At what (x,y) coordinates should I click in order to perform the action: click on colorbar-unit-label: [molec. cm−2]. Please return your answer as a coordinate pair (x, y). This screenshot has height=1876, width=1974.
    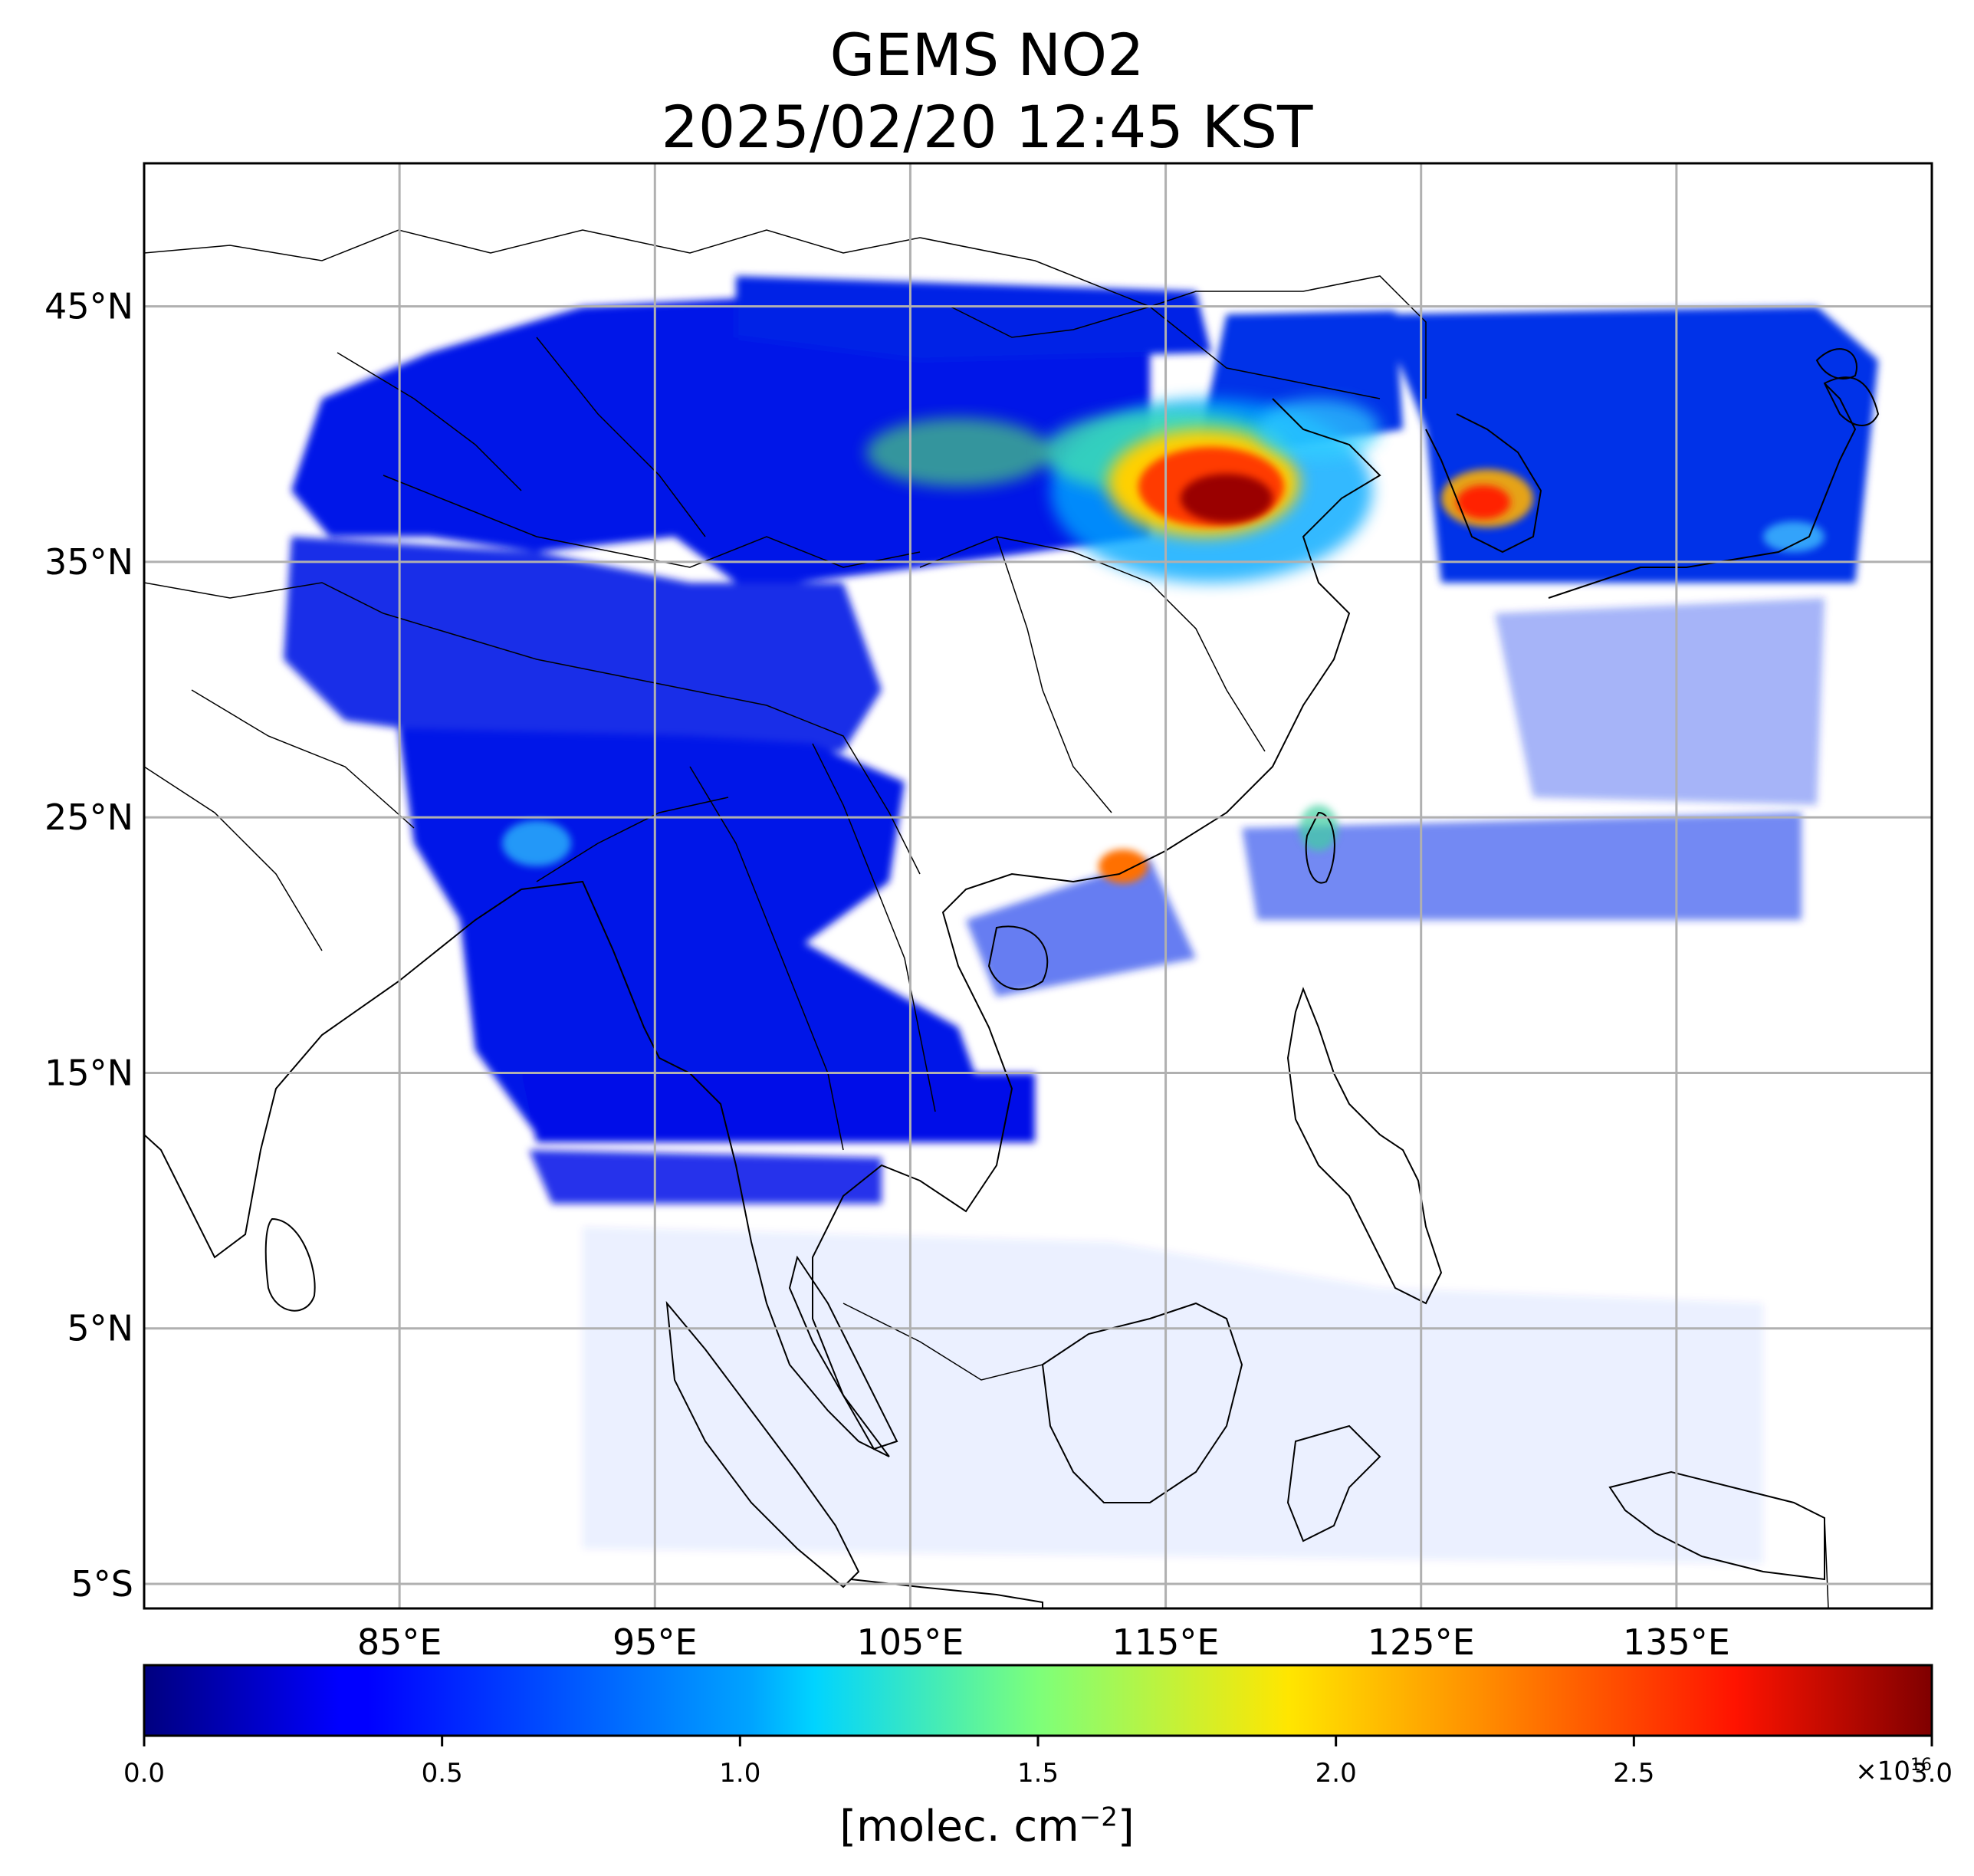
    Looking at the image, I should click on (987, 1826).